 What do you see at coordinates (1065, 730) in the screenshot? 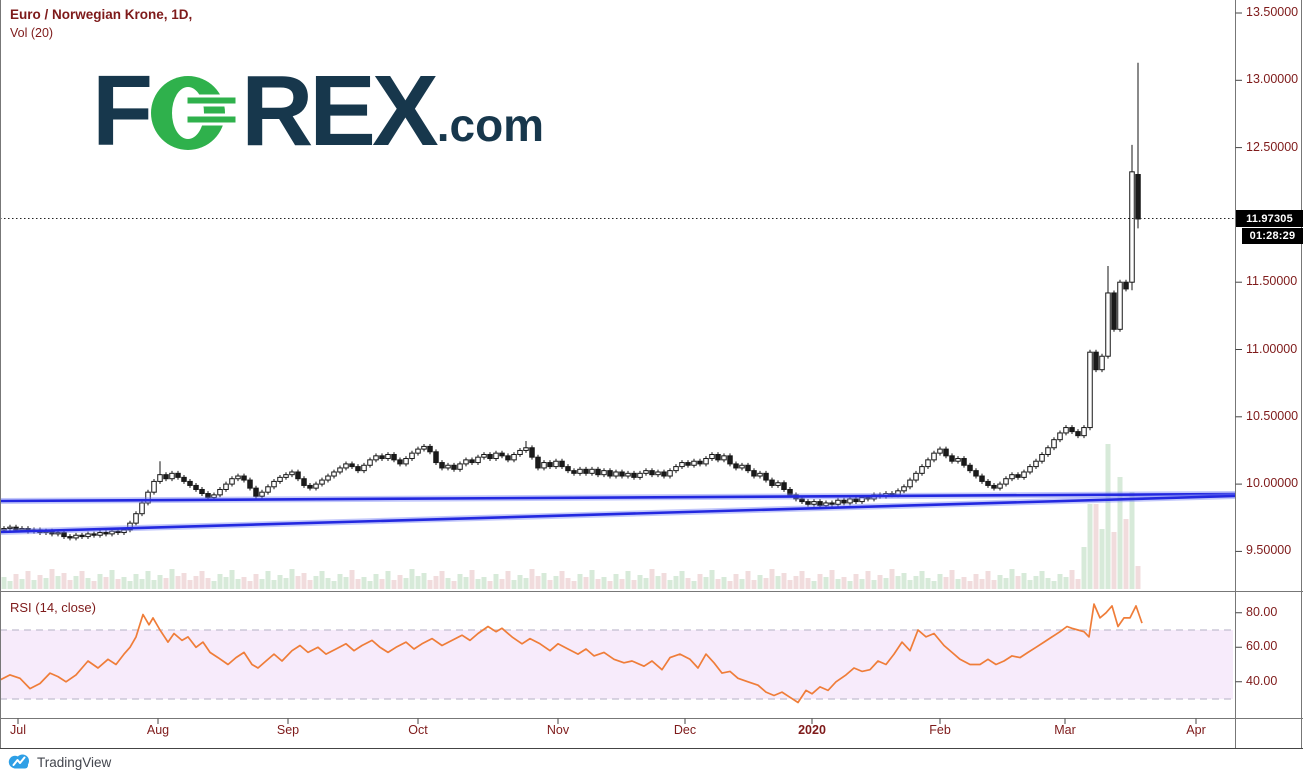
I see `month-label: Mar` at bounding box center [1065, 730].